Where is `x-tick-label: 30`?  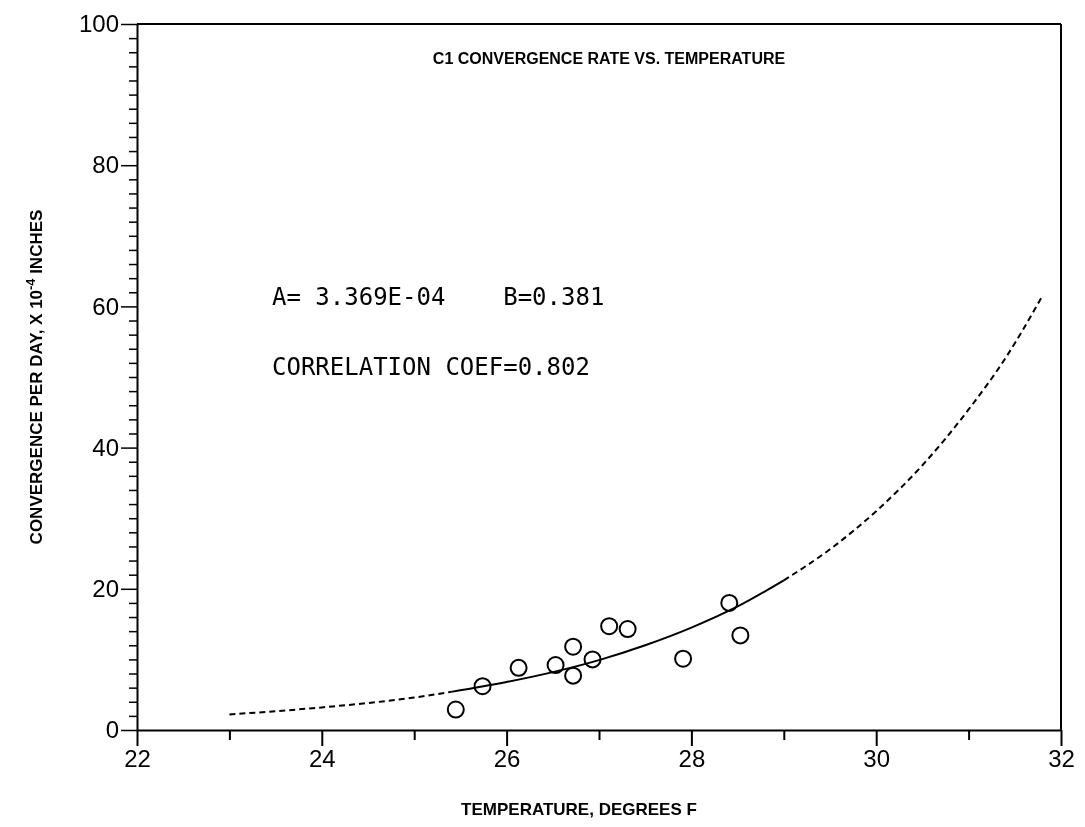 x-tick-label: 30 is located at coordinates (877, 759).